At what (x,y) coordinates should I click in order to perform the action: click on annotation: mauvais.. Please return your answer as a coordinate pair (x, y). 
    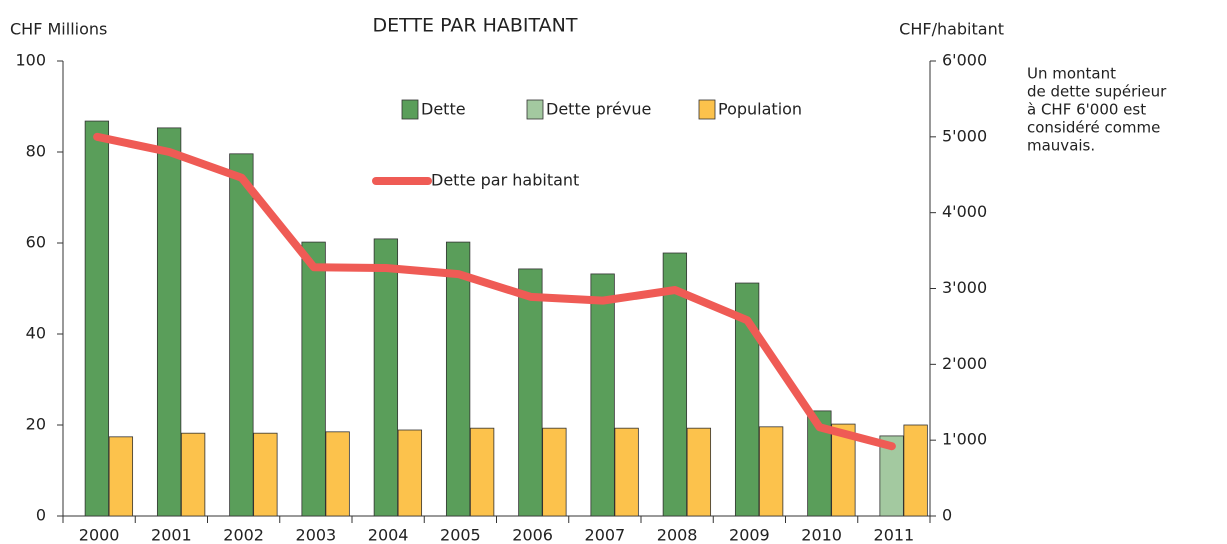
    Looking at the image, I should click on (1061, 146).